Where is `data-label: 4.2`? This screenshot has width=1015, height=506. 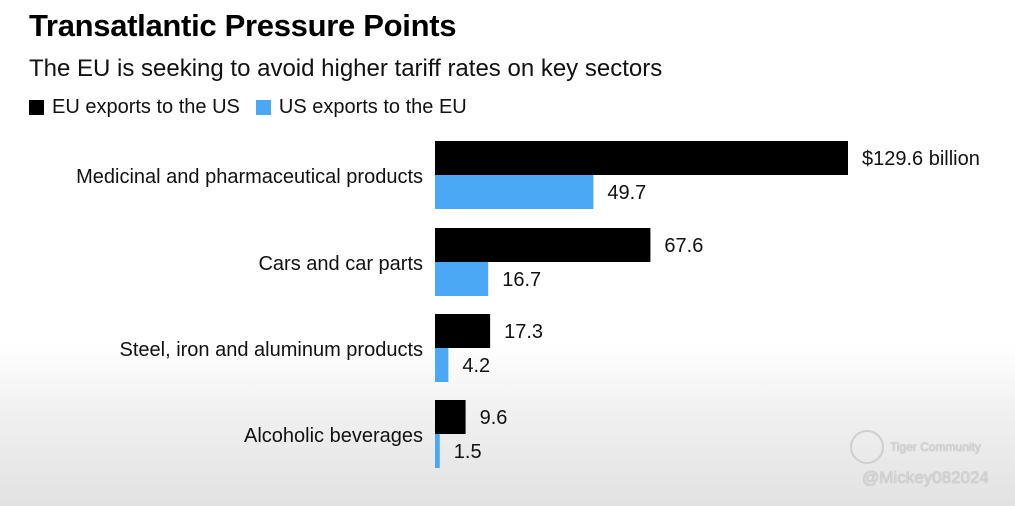
data-label: 4.2 is located at coordinates (476, 366).